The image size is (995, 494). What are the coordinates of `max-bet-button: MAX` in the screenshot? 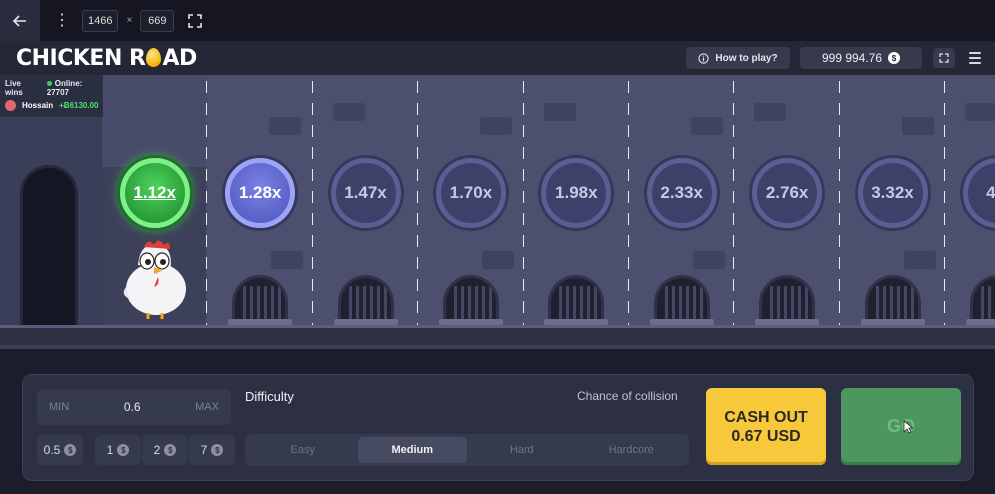 It's located at (207, 407).